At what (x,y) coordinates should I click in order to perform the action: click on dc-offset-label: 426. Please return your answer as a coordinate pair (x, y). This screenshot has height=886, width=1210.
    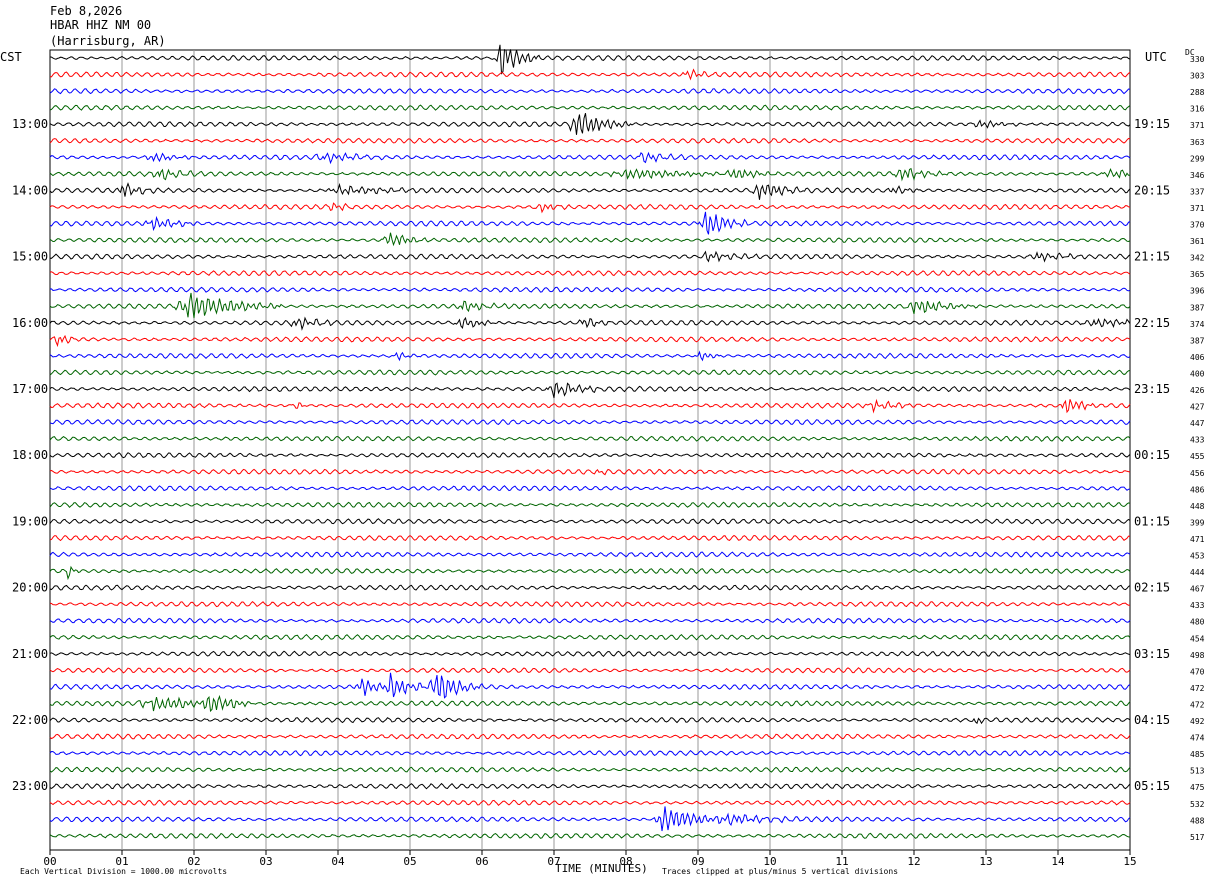
    Looking at the image, I should click on (1197, 390).